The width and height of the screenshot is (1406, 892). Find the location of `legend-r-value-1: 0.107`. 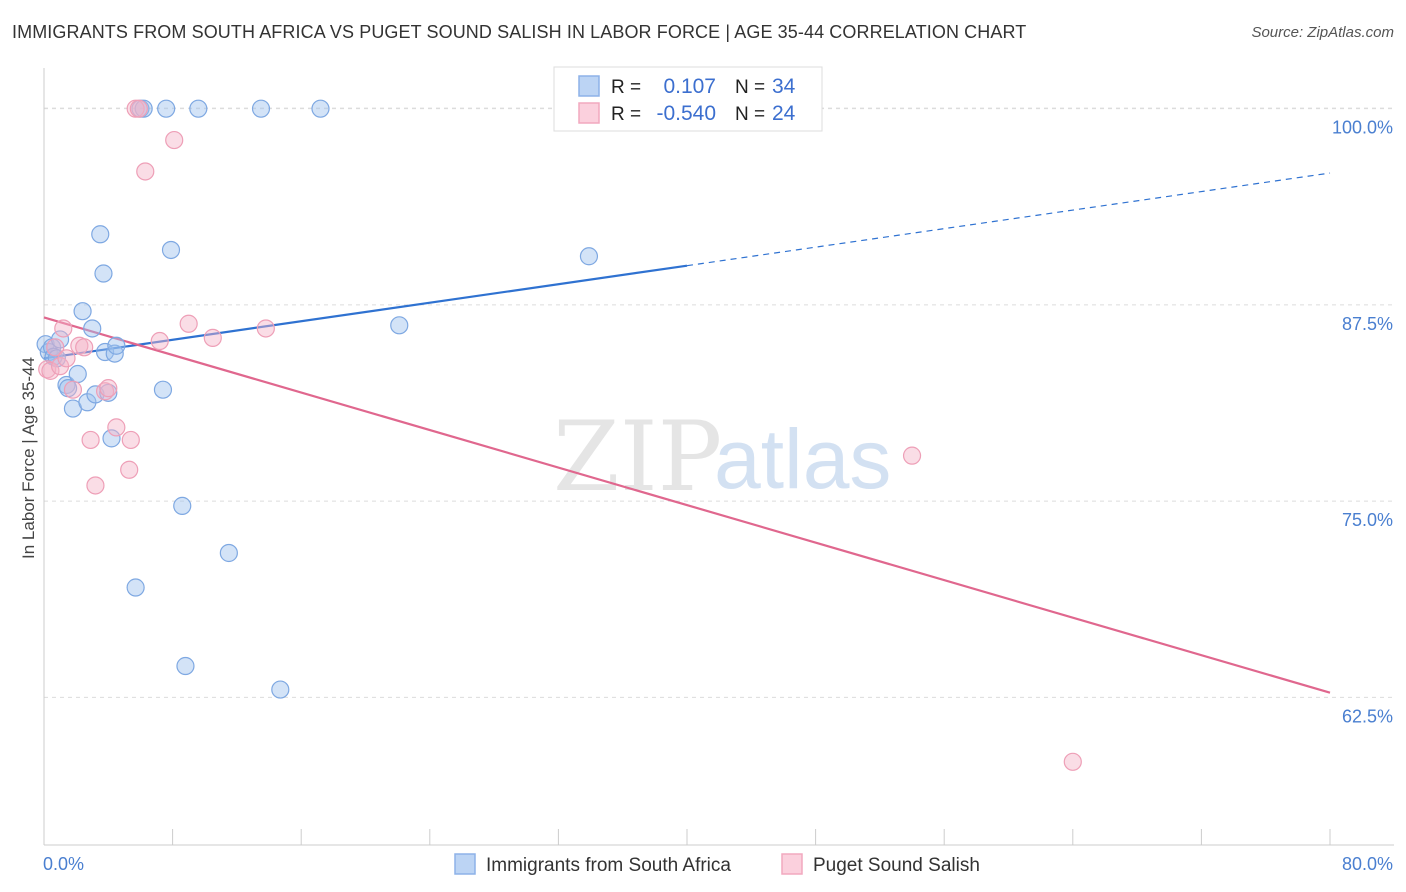

legend-r-value-1: 0.107 is located at coordinates (689, 86).